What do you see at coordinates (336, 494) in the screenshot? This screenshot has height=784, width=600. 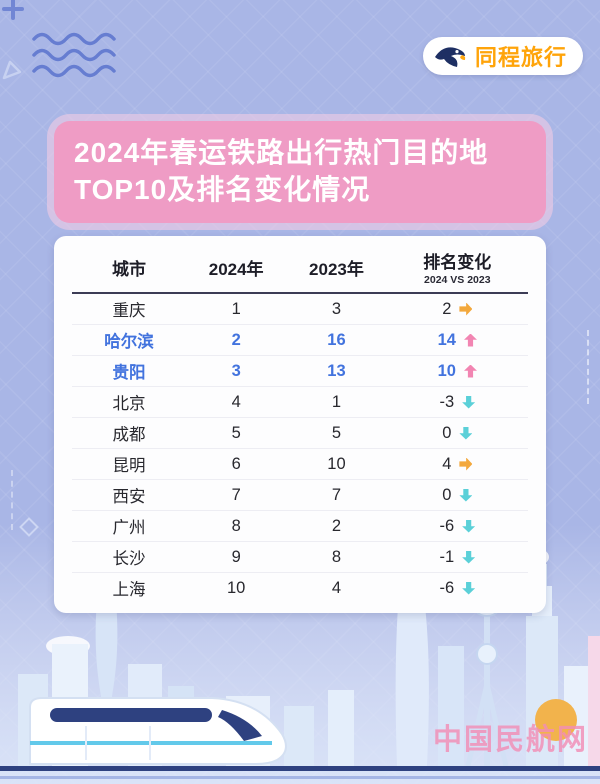 I see `rank-2023-cell: 7` at bounding box center [336, 494].